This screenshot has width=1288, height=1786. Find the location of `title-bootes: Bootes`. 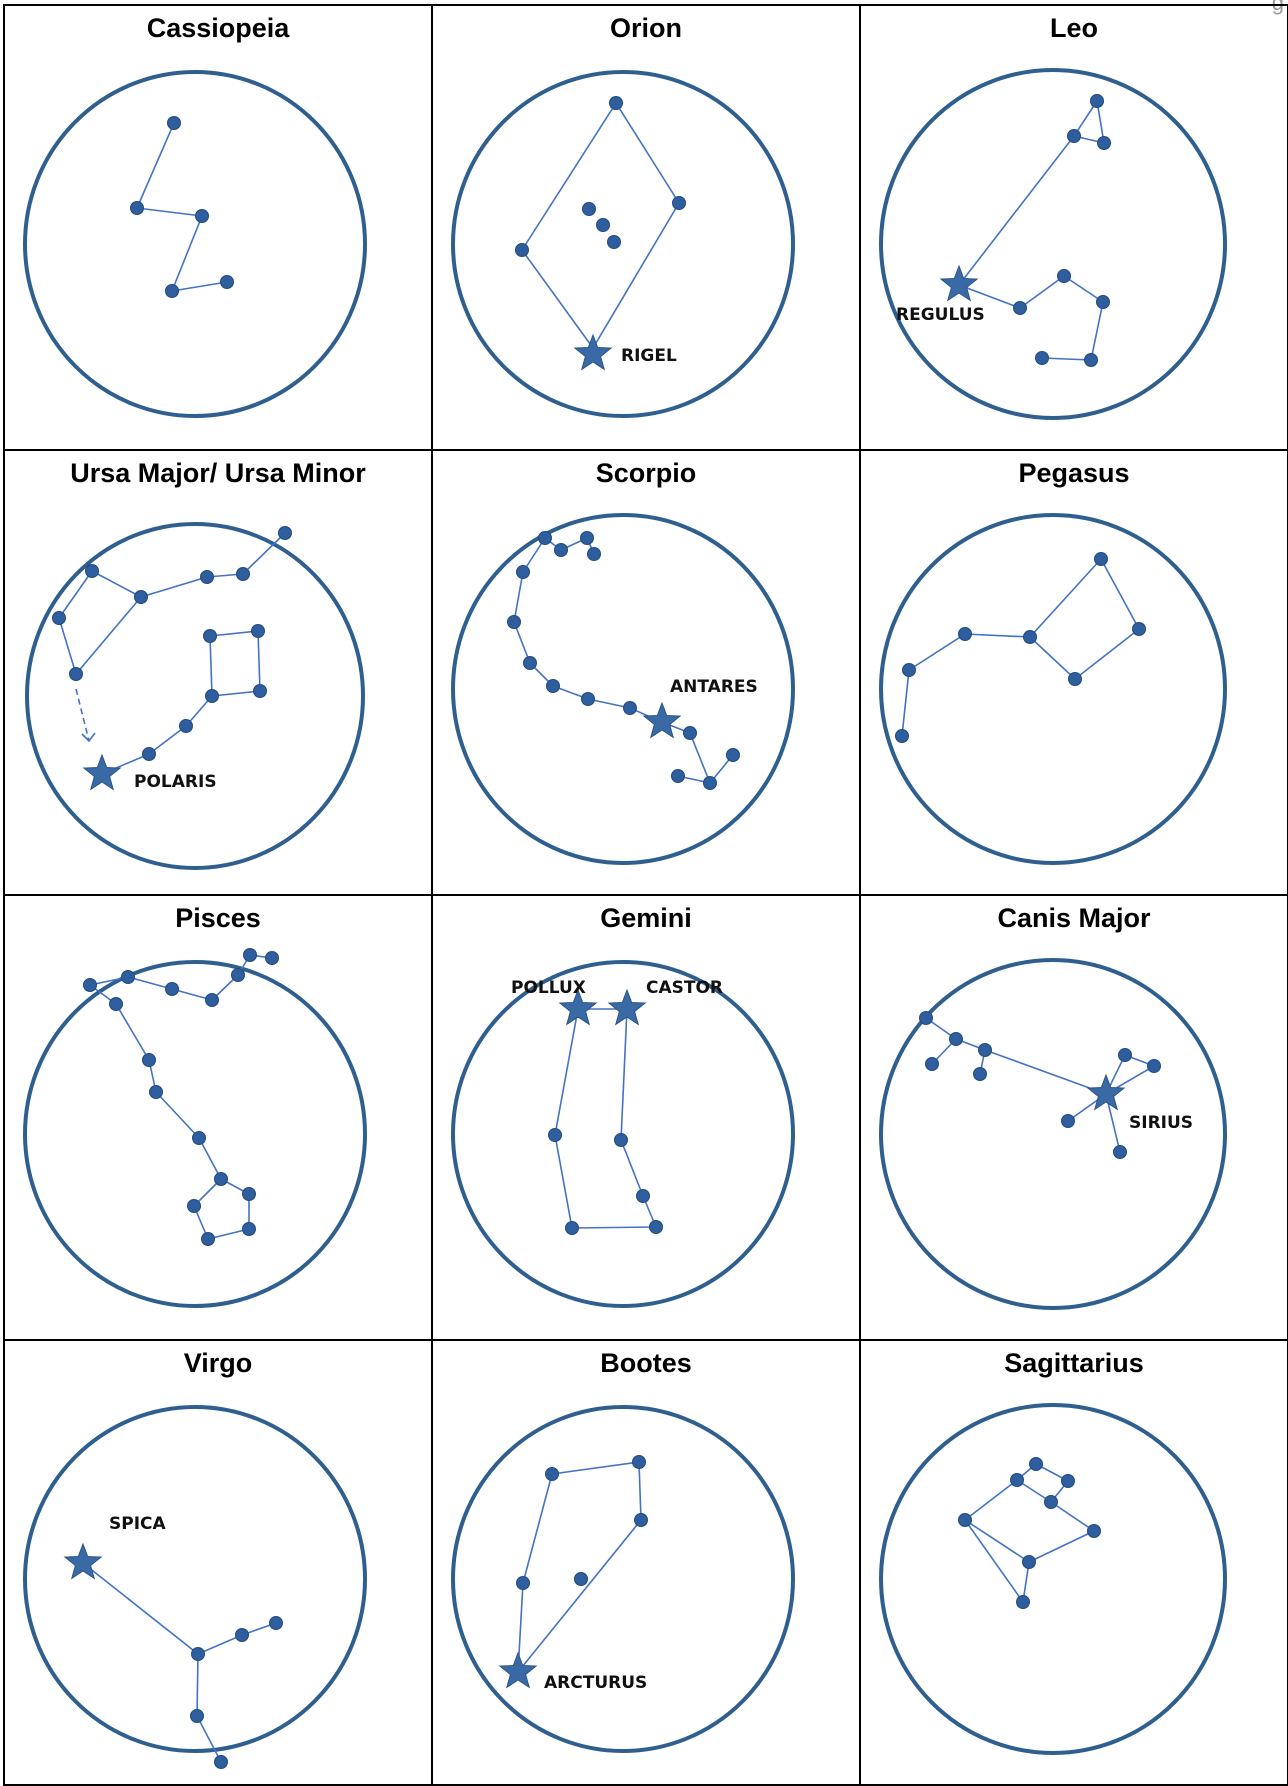

title-bootes: Bootes is located at coordinates (646, 1363).